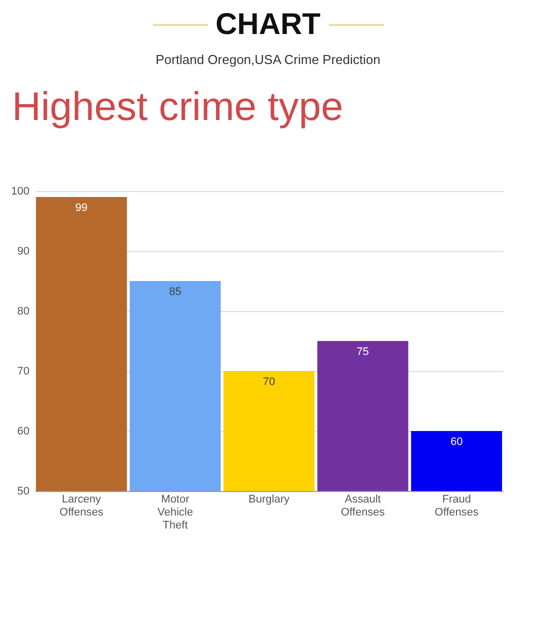 This screenshot has height=644, width=536. I want to click on x-tick-label: Assault Offenses, so click(363, 506).